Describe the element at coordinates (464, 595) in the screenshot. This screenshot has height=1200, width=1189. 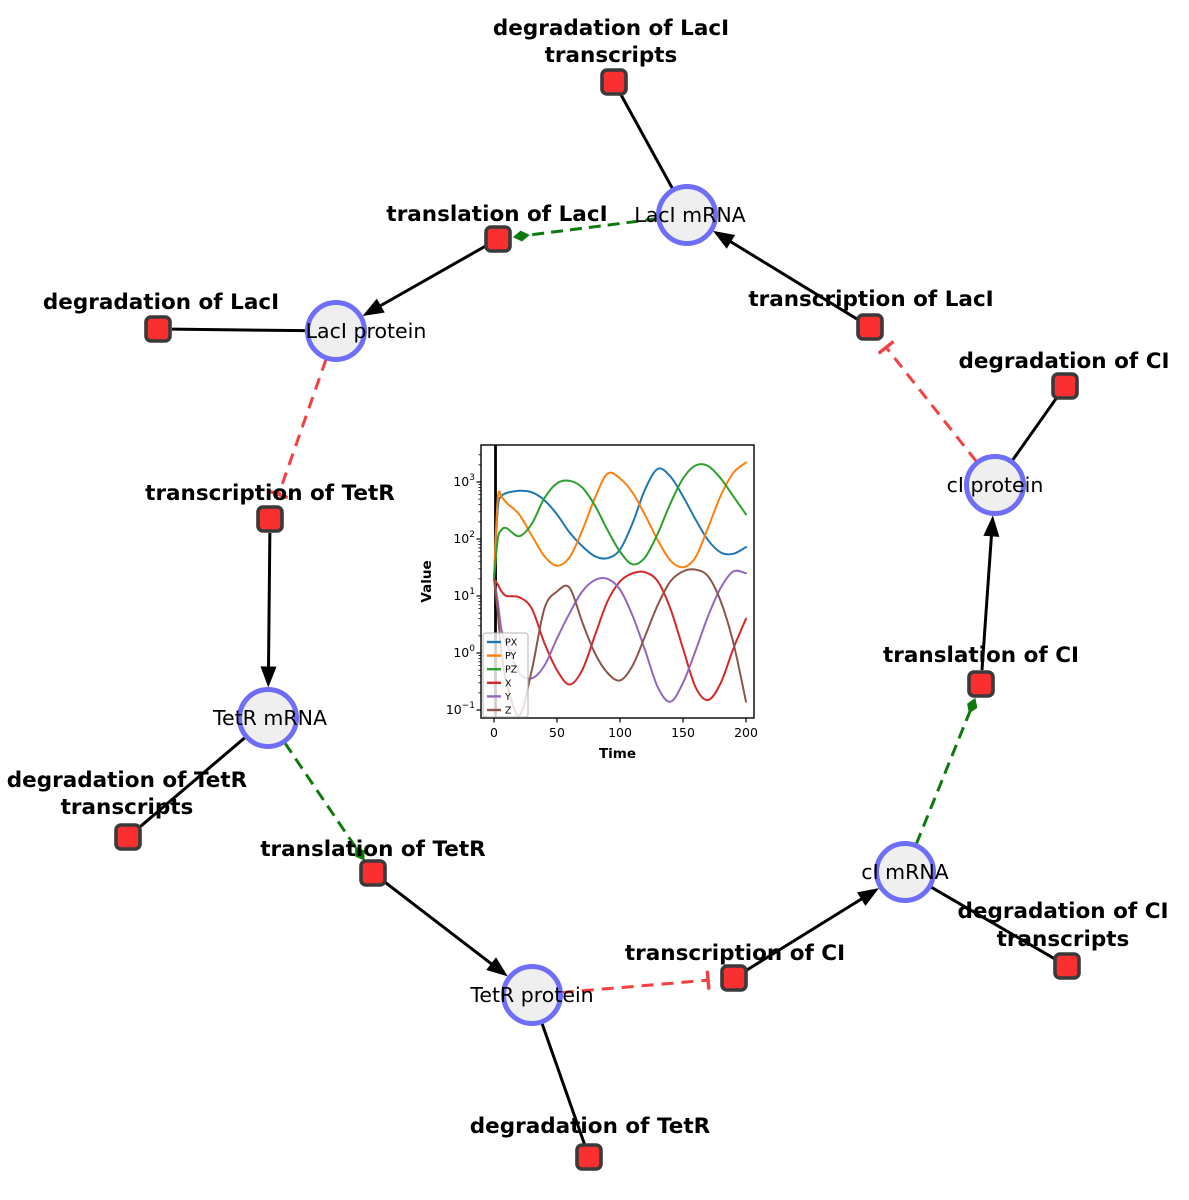
I see `chart-y-tick: 10¹` at that location.